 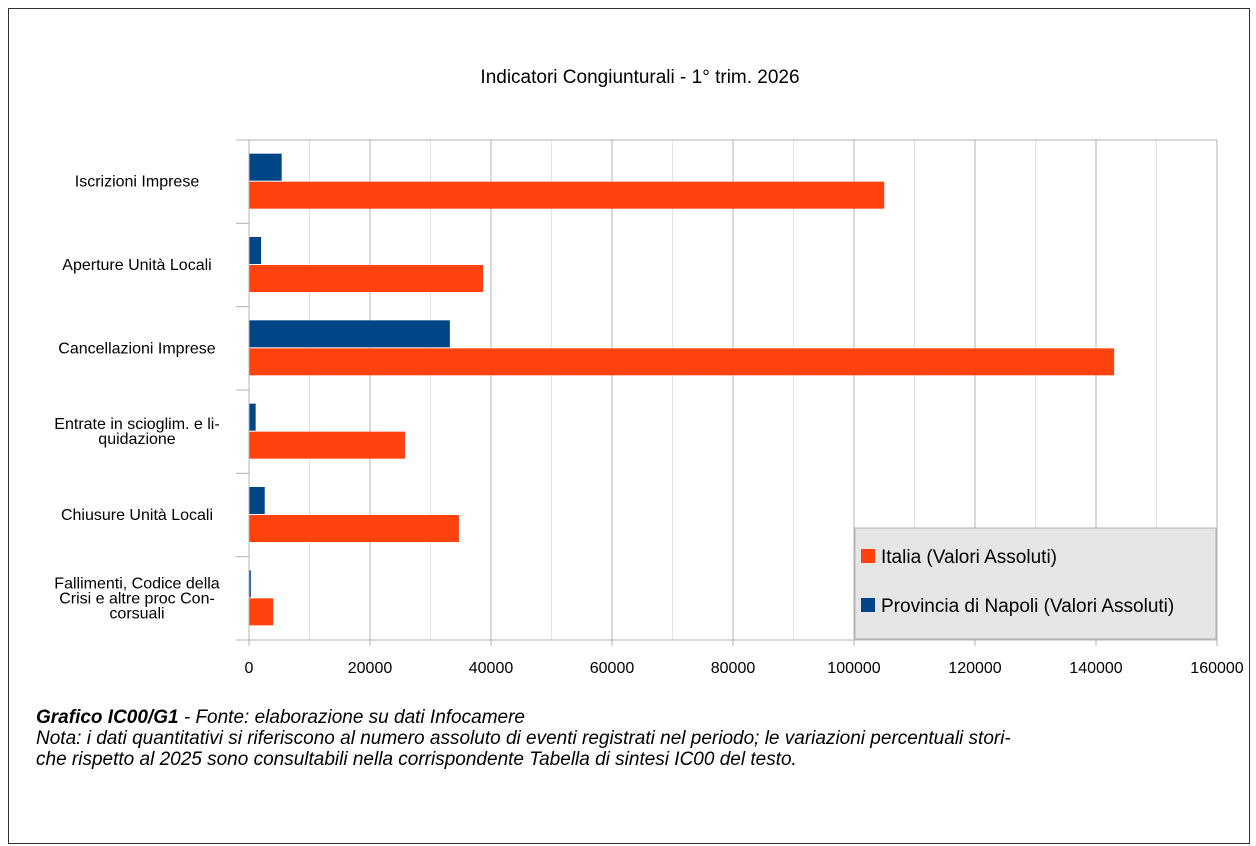 What do you see at coordinates (868, 605) in the screenshot?
I see `legend-swatch-napoli` at bounding box center [868, 605].